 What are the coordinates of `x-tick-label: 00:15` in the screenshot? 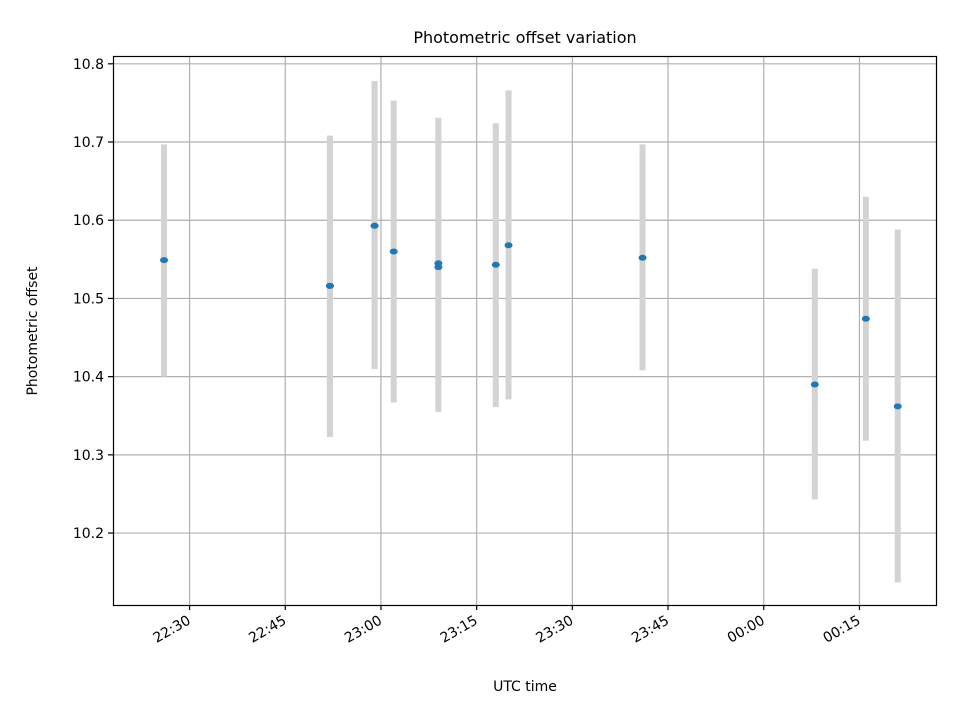 It's located at (841, 630).